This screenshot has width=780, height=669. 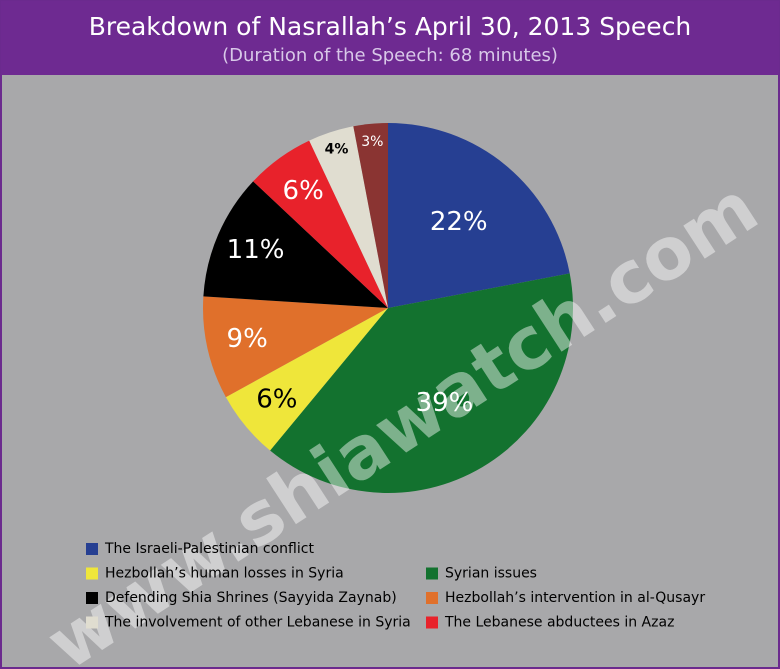 I want to click on data-label: 11%, so click(x=256, y=250).